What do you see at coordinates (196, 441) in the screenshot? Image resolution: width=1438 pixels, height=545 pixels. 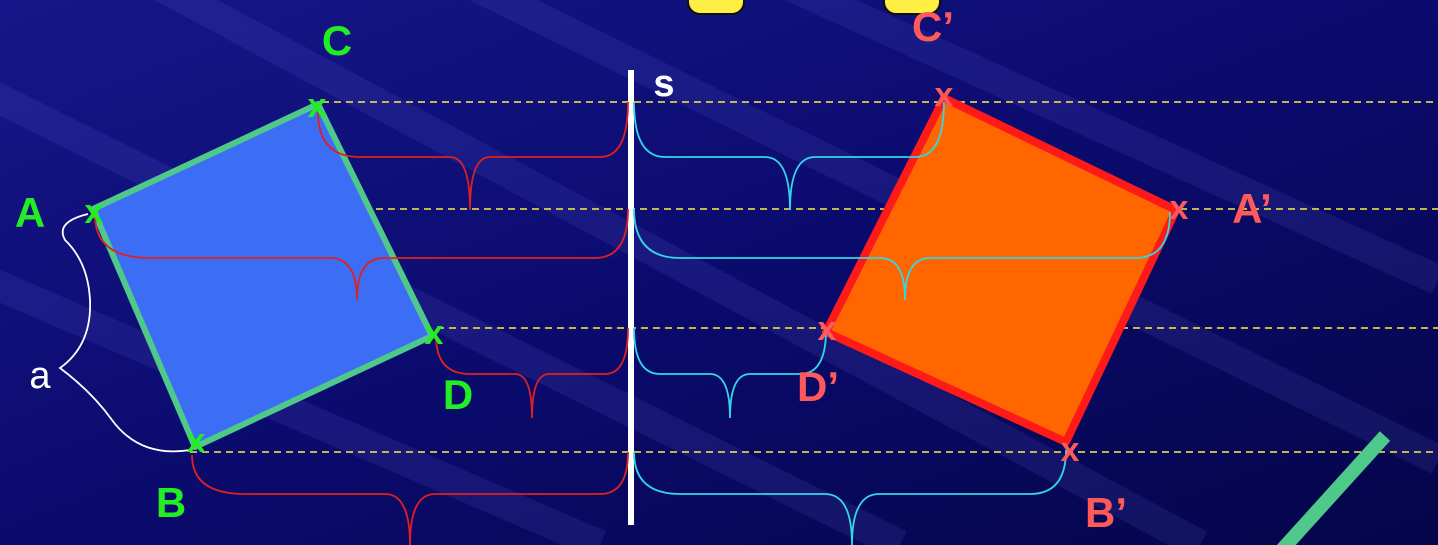 I see `vertex-mark-b: x` at bounding box center [196, 441].